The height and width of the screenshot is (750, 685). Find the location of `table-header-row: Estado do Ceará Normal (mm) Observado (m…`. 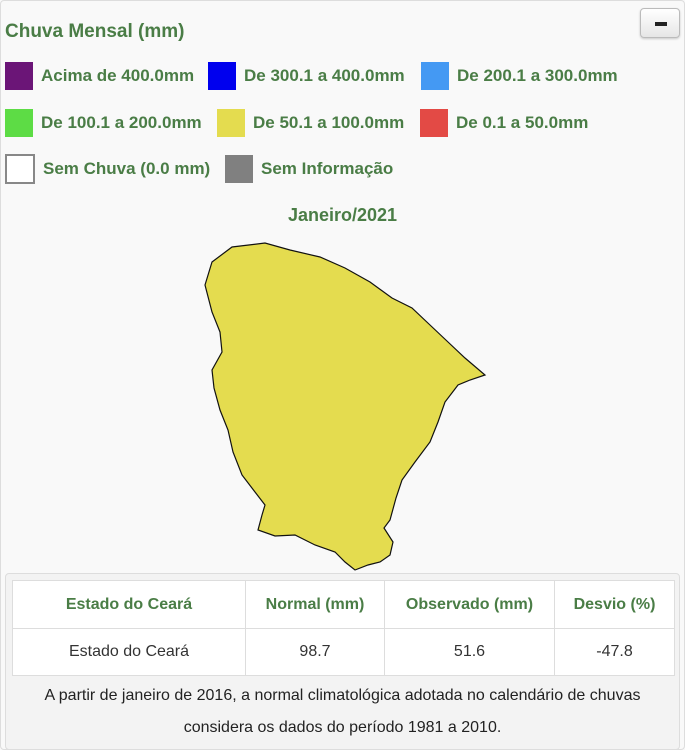

table-header-row: Estado do Ceará Normal (mm) Observado (m… is located at coordinates (343, 604).